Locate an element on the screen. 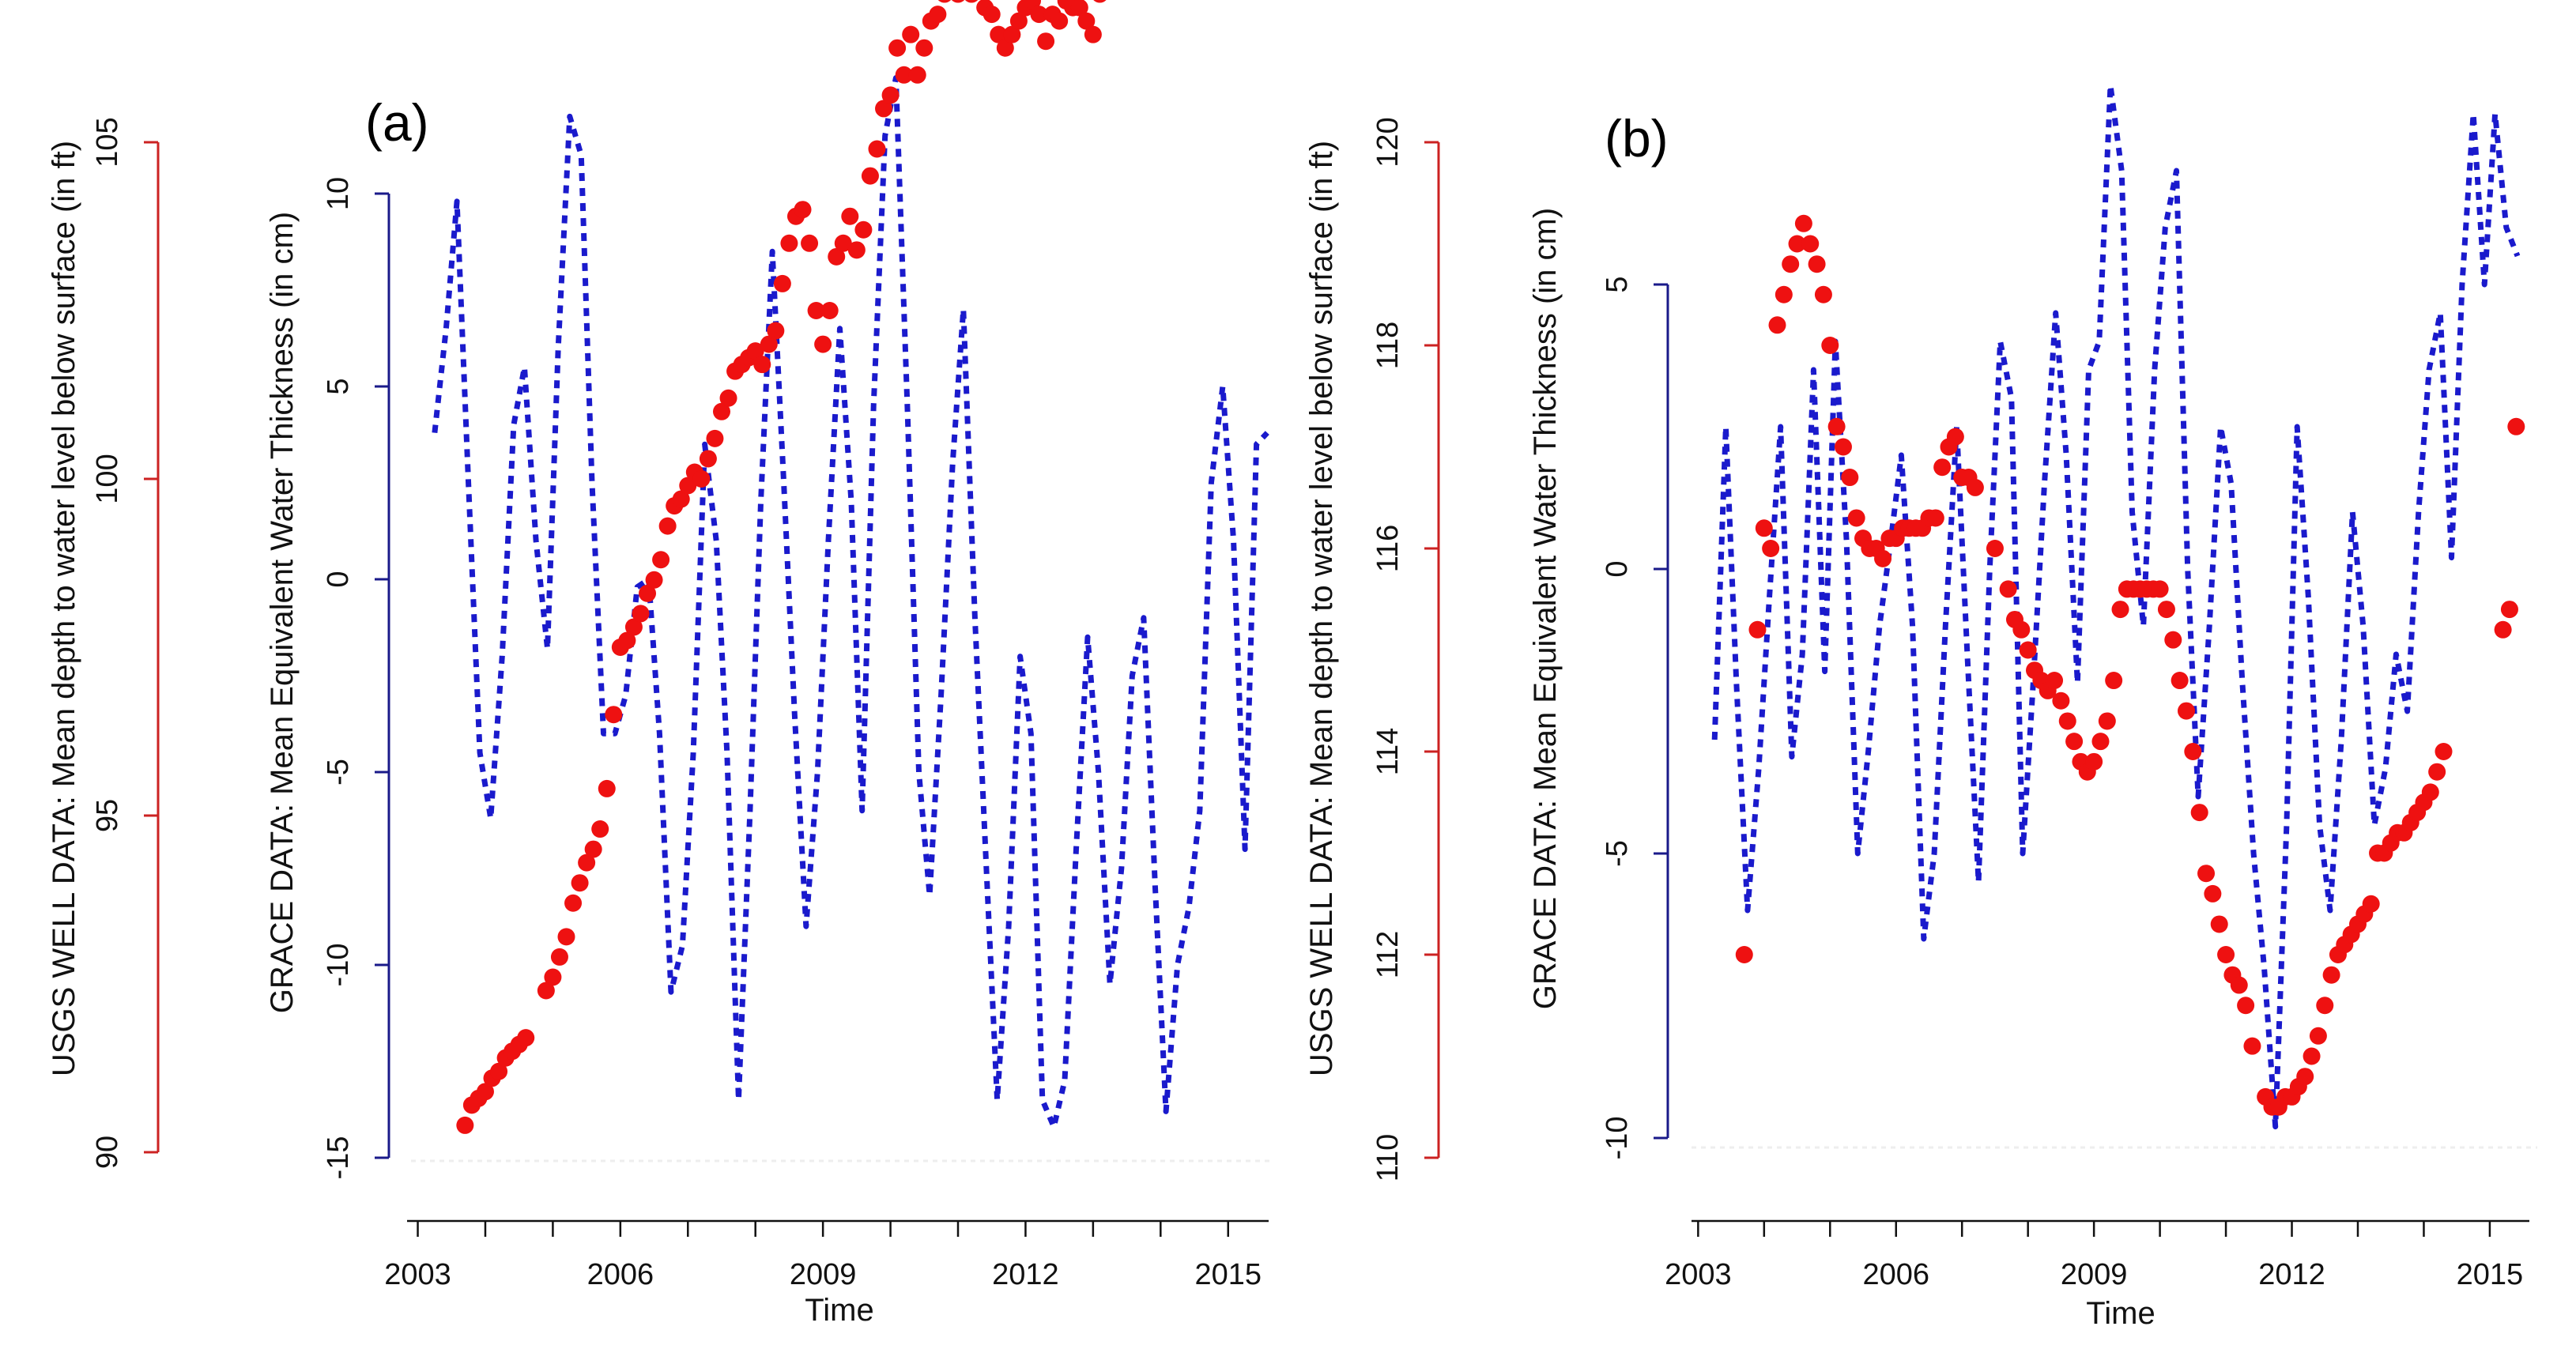 The width and height of the screenshot is (2576, 1349). panel-a-left-tick-label: -15 is located at coordinates (338, 1158).